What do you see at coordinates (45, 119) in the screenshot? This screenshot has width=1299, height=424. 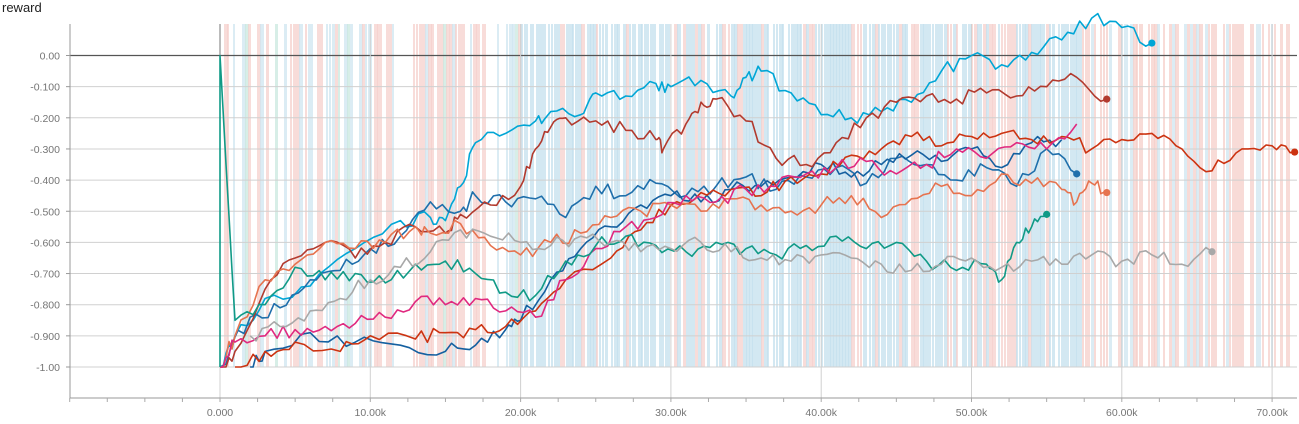 I see `y-tick-label: -0.200` at bounding box center [45, 119].